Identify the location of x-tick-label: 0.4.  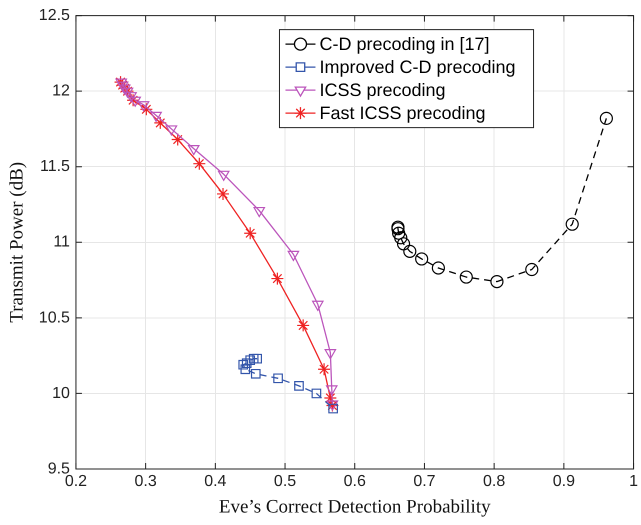
(215, 481).